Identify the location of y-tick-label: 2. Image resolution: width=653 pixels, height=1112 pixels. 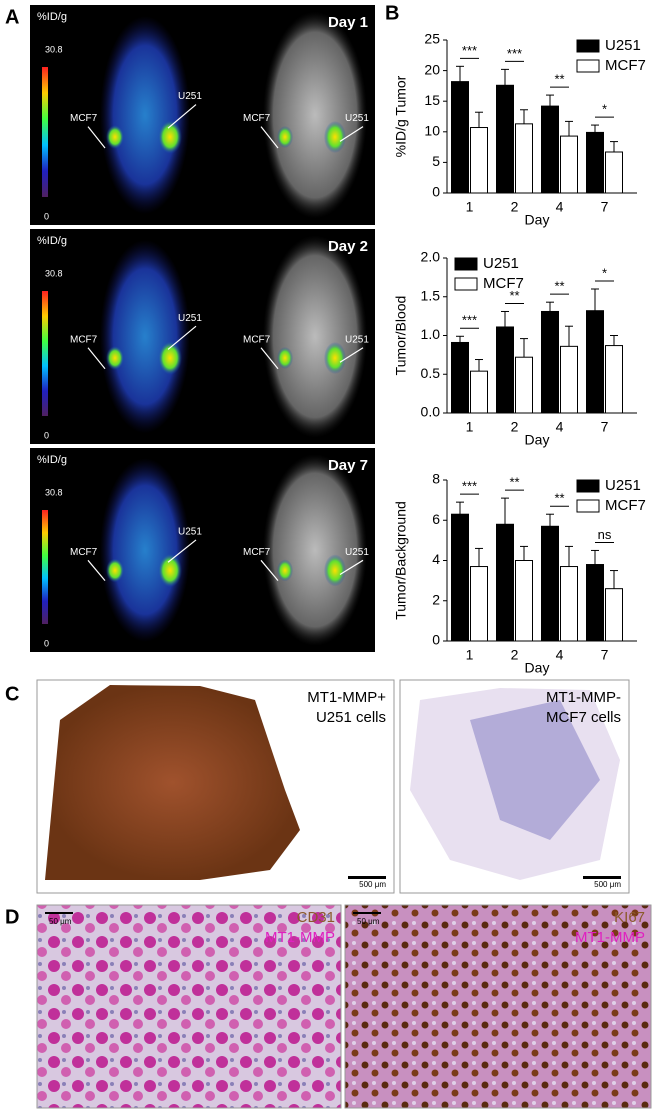
(436, 599).